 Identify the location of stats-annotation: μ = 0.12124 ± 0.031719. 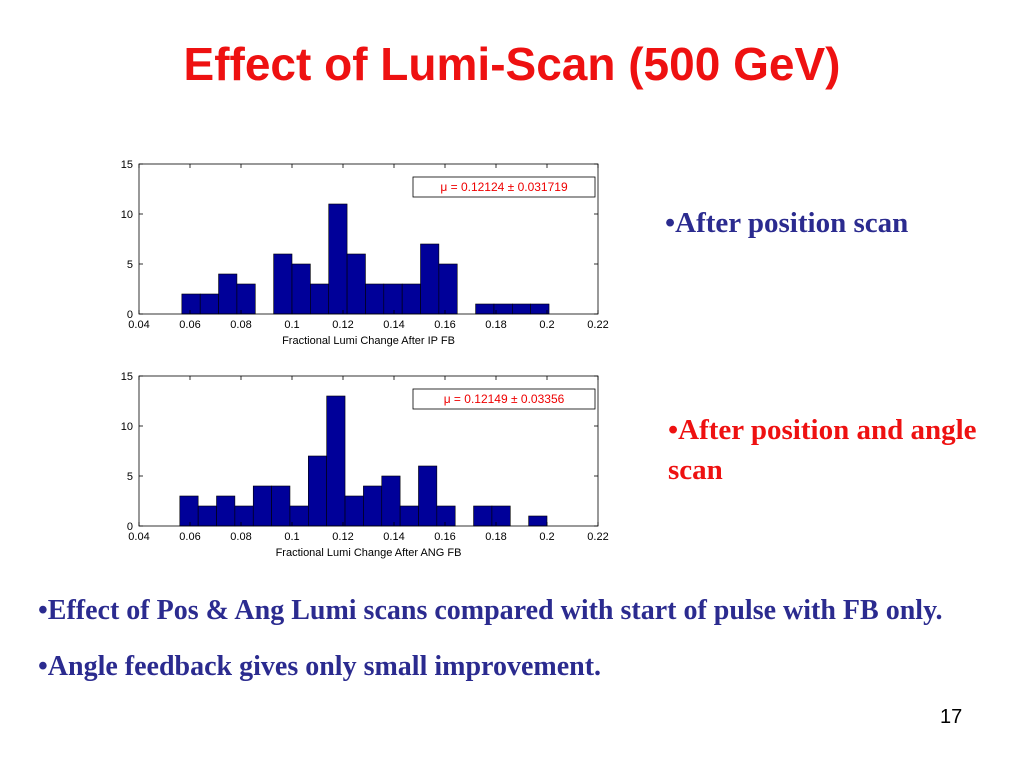
(504, 187).